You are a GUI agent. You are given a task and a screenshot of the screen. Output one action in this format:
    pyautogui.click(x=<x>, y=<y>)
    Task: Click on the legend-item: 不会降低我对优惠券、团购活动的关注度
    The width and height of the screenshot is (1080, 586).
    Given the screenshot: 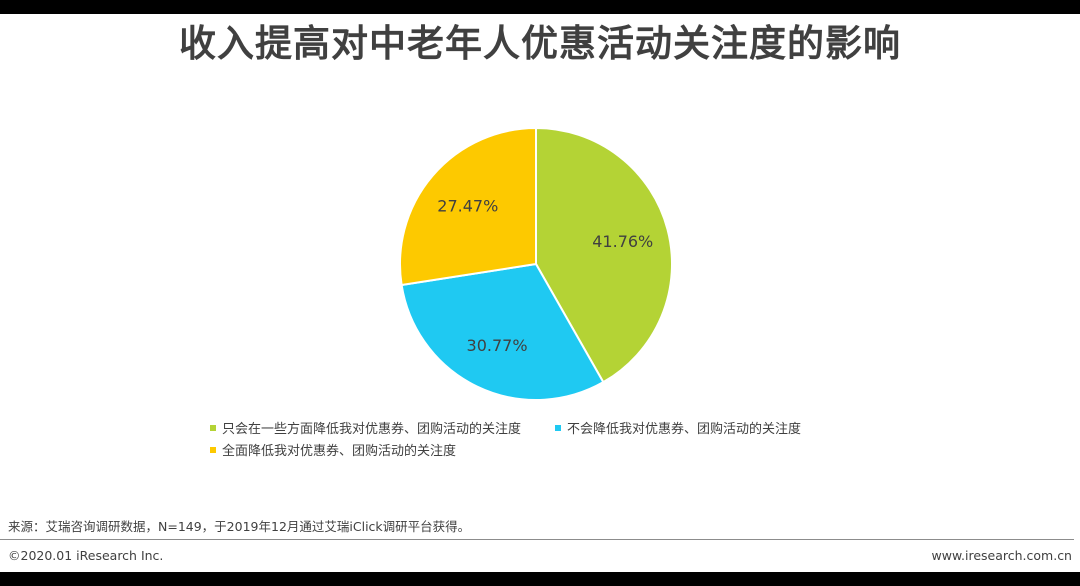 What is the action you would take?
    pyautogui.click(x=678, y=430)
    